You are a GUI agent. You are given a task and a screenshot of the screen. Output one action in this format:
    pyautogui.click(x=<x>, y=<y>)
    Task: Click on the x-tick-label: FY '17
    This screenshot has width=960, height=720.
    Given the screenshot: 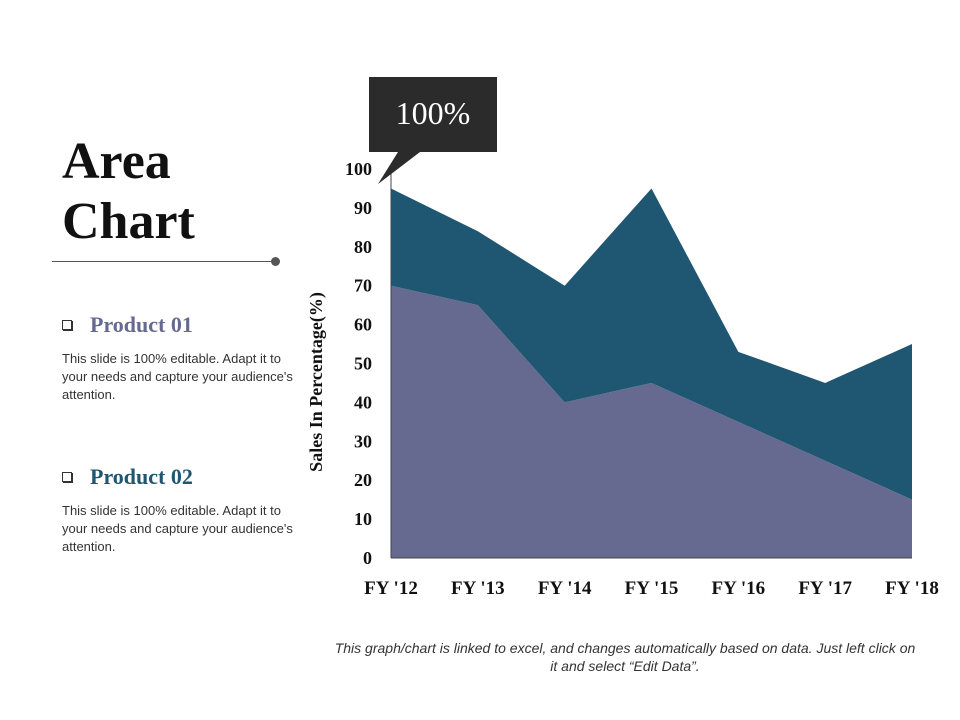 What is the action you would take?
    pyautogui.click(x=825, y=588)
    